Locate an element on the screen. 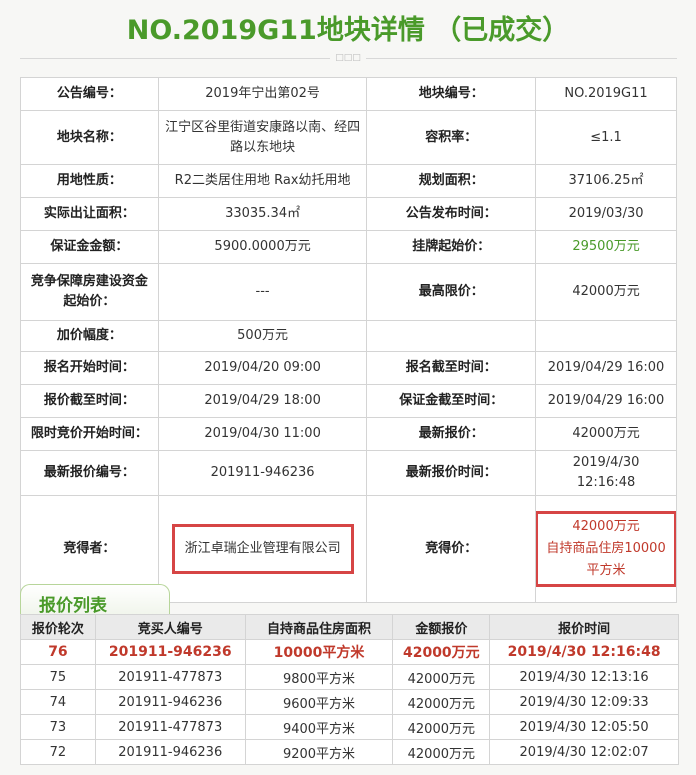 The image size is (696, 775). field-value: 2019/03/30 is located at coordinates (606, 214).